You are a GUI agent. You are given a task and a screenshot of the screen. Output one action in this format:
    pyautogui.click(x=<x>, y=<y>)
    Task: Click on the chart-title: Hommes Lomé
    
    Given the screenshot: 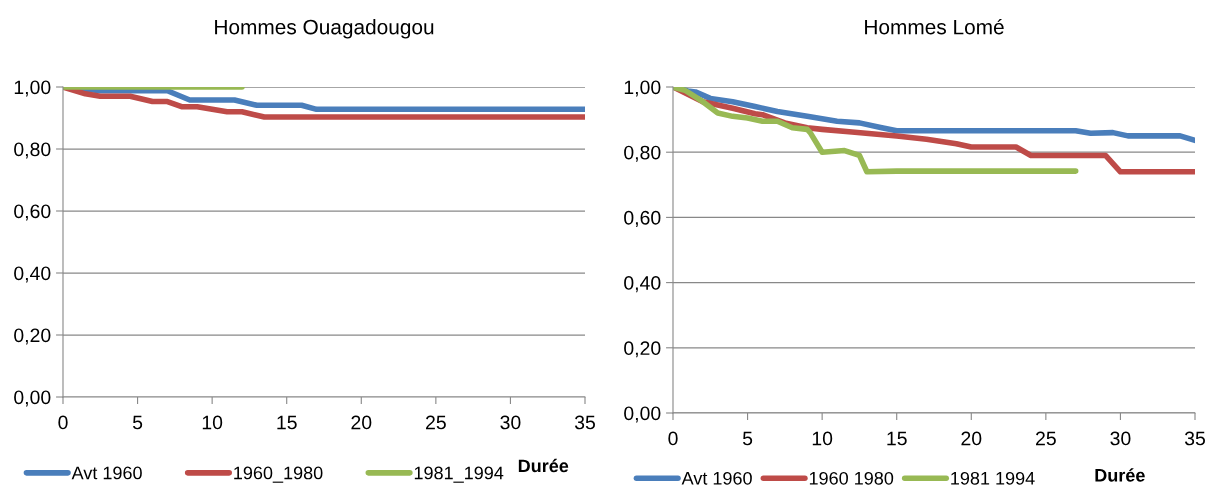 What is the action you would take?
    pyautogui.click(x=934, y=26)
    